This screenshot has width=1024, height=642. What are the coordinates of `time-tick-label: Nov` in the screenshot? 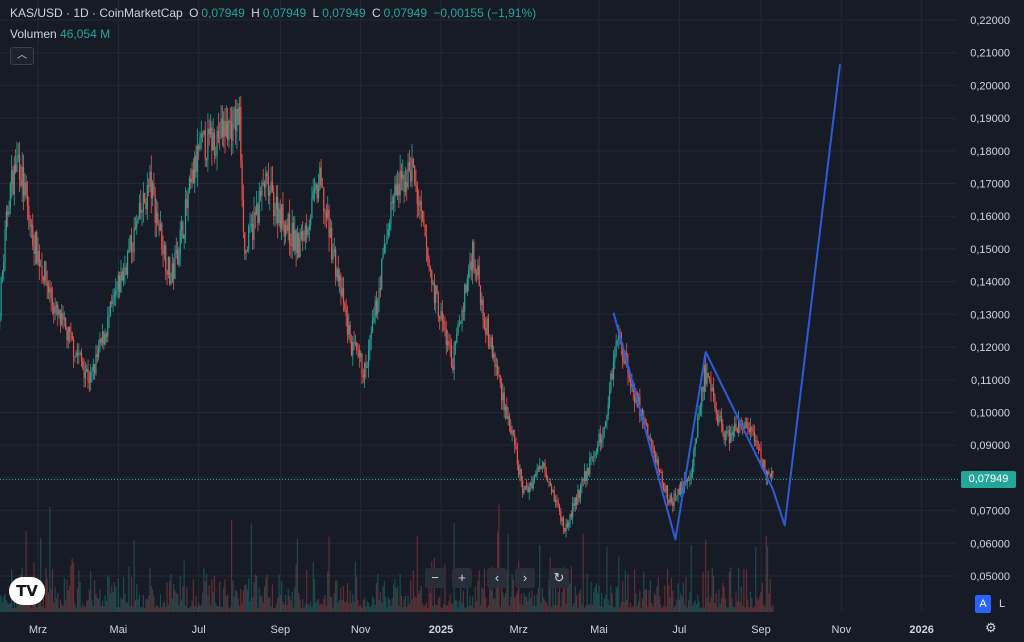 It's located at (361, 630).